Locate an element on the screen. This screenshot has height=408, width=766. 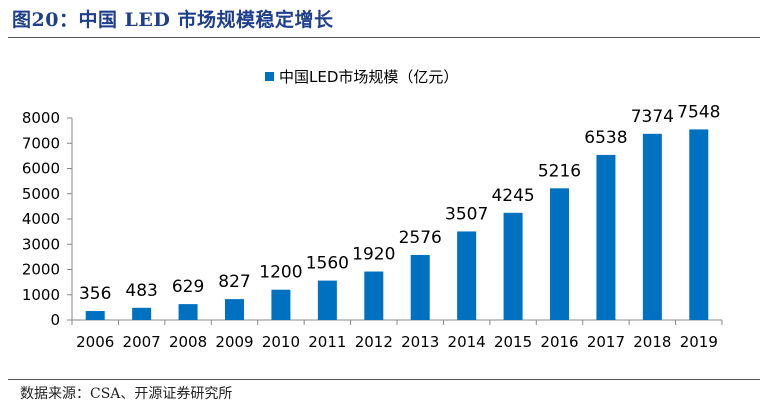
bar-value-label: 483 is located at coordinates (141, 291).